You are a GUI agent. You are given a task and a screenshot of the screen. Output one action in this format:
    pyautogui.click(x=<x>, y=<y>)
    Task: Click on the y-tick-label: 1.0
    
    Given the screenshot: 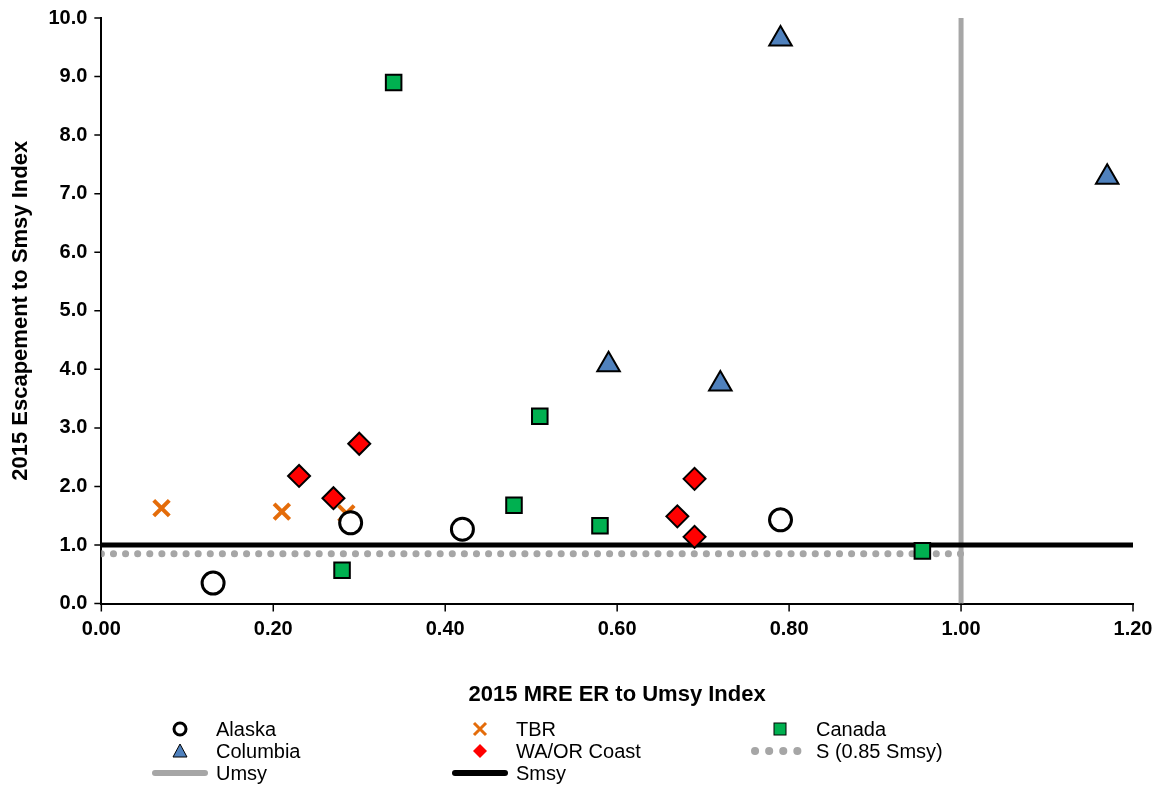 What is the action you would take?
    pyautogui.click(x=73, y=543)
    